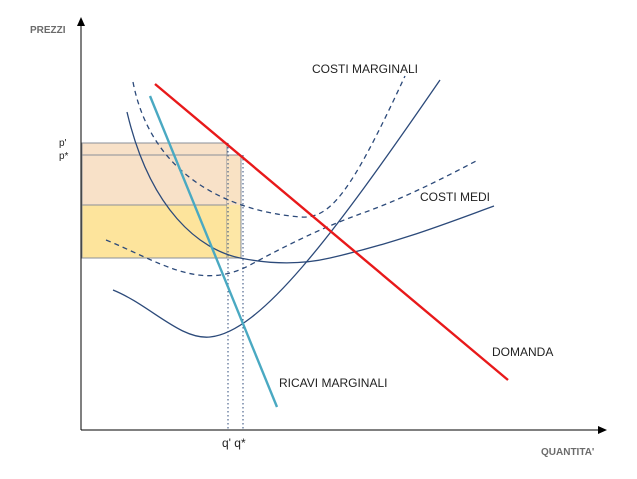  What do you see at coordinates (64, 156) in the screenshot?
I see `tick-p-star: p*` at bounding box center [64, 156].